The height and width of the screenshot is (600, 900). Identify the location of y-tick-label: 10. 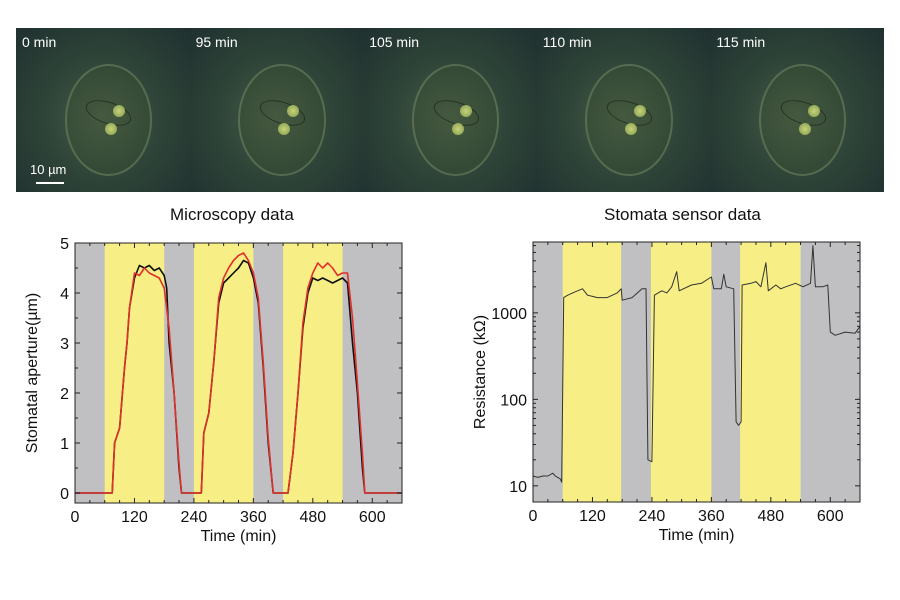
(518, 487).